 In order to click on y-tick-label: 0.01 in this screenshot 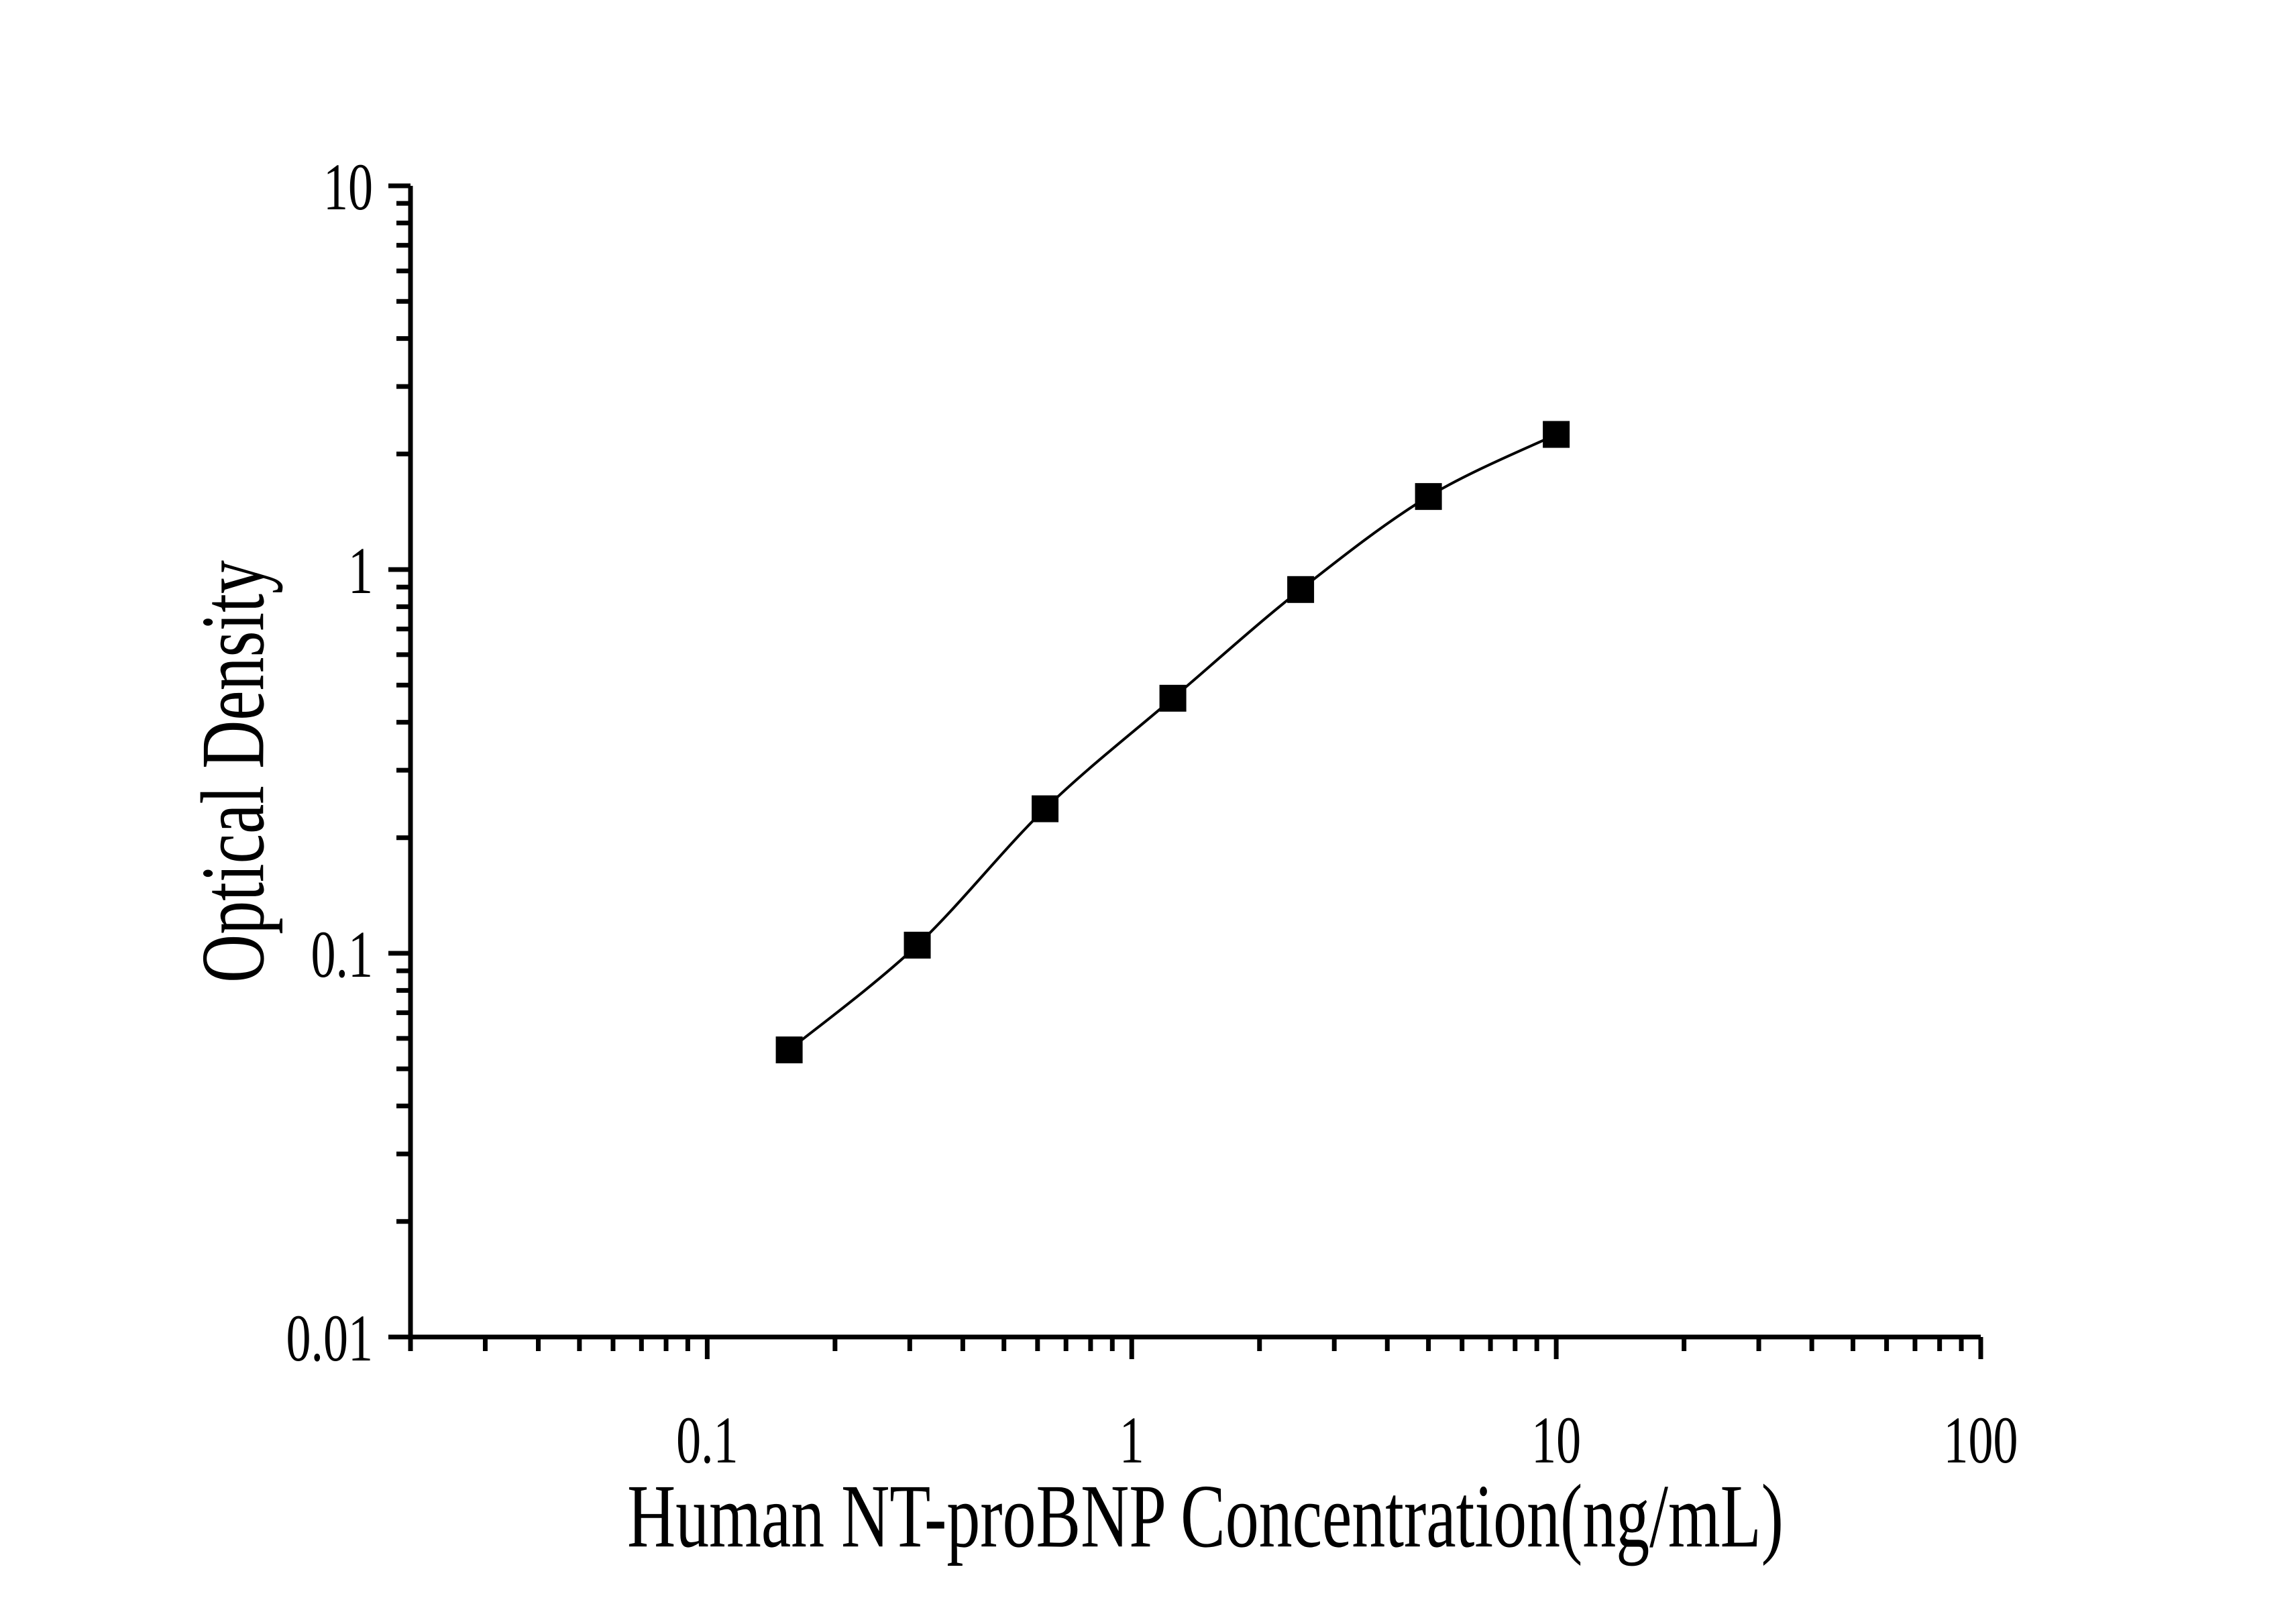, I will do `click(329, 1338)`.